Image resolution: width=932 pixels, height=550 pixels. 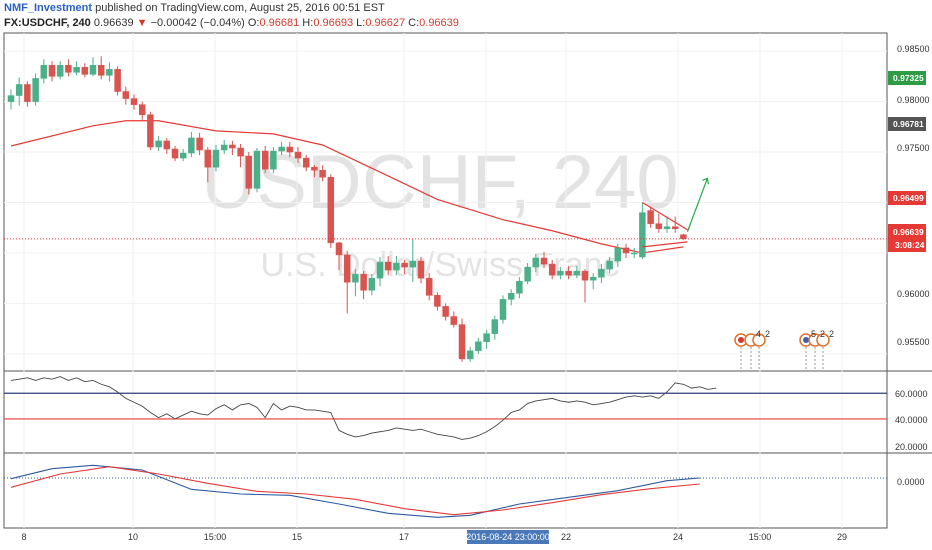 What do you see at coordinates (47, 23) in the screenshot?
I see `symbol-label: FX:USDCHF, 240` at bounding box center [47, 23].